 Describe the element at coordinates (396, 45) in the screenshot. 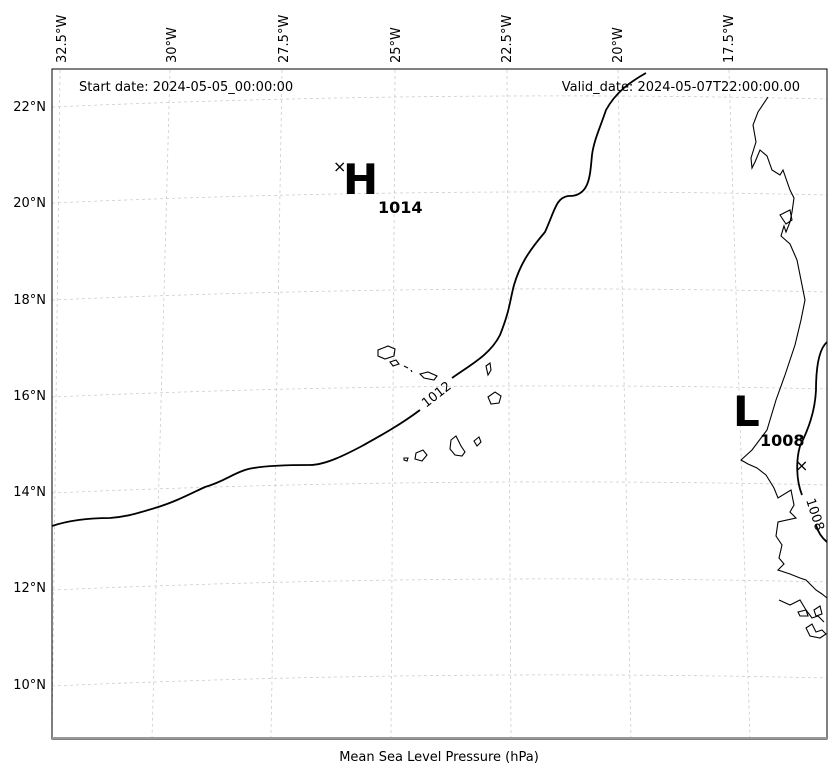

I see `lon-tick-label: 25°W` at that location.